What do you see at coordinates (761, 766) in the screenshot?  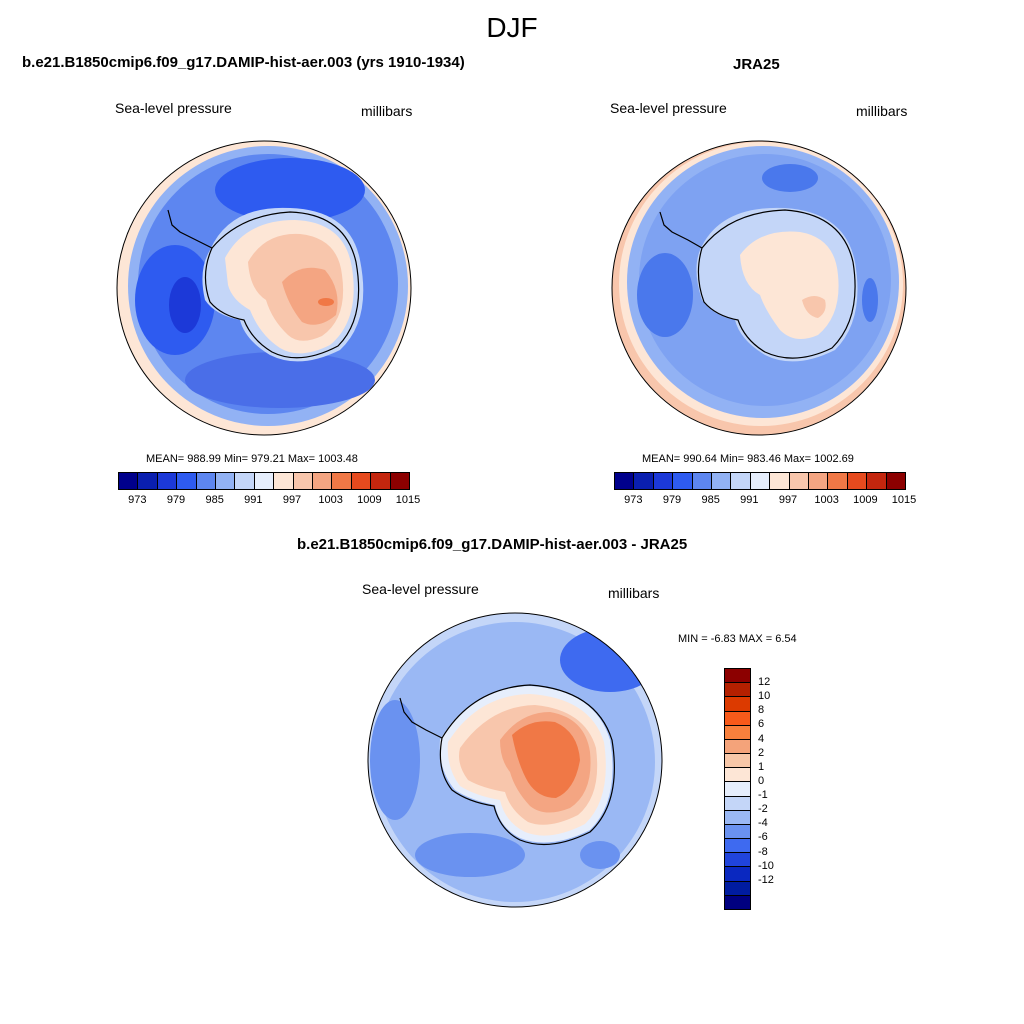 I see `colorbar-tick-label: 1` at bounding box center [761, 766].